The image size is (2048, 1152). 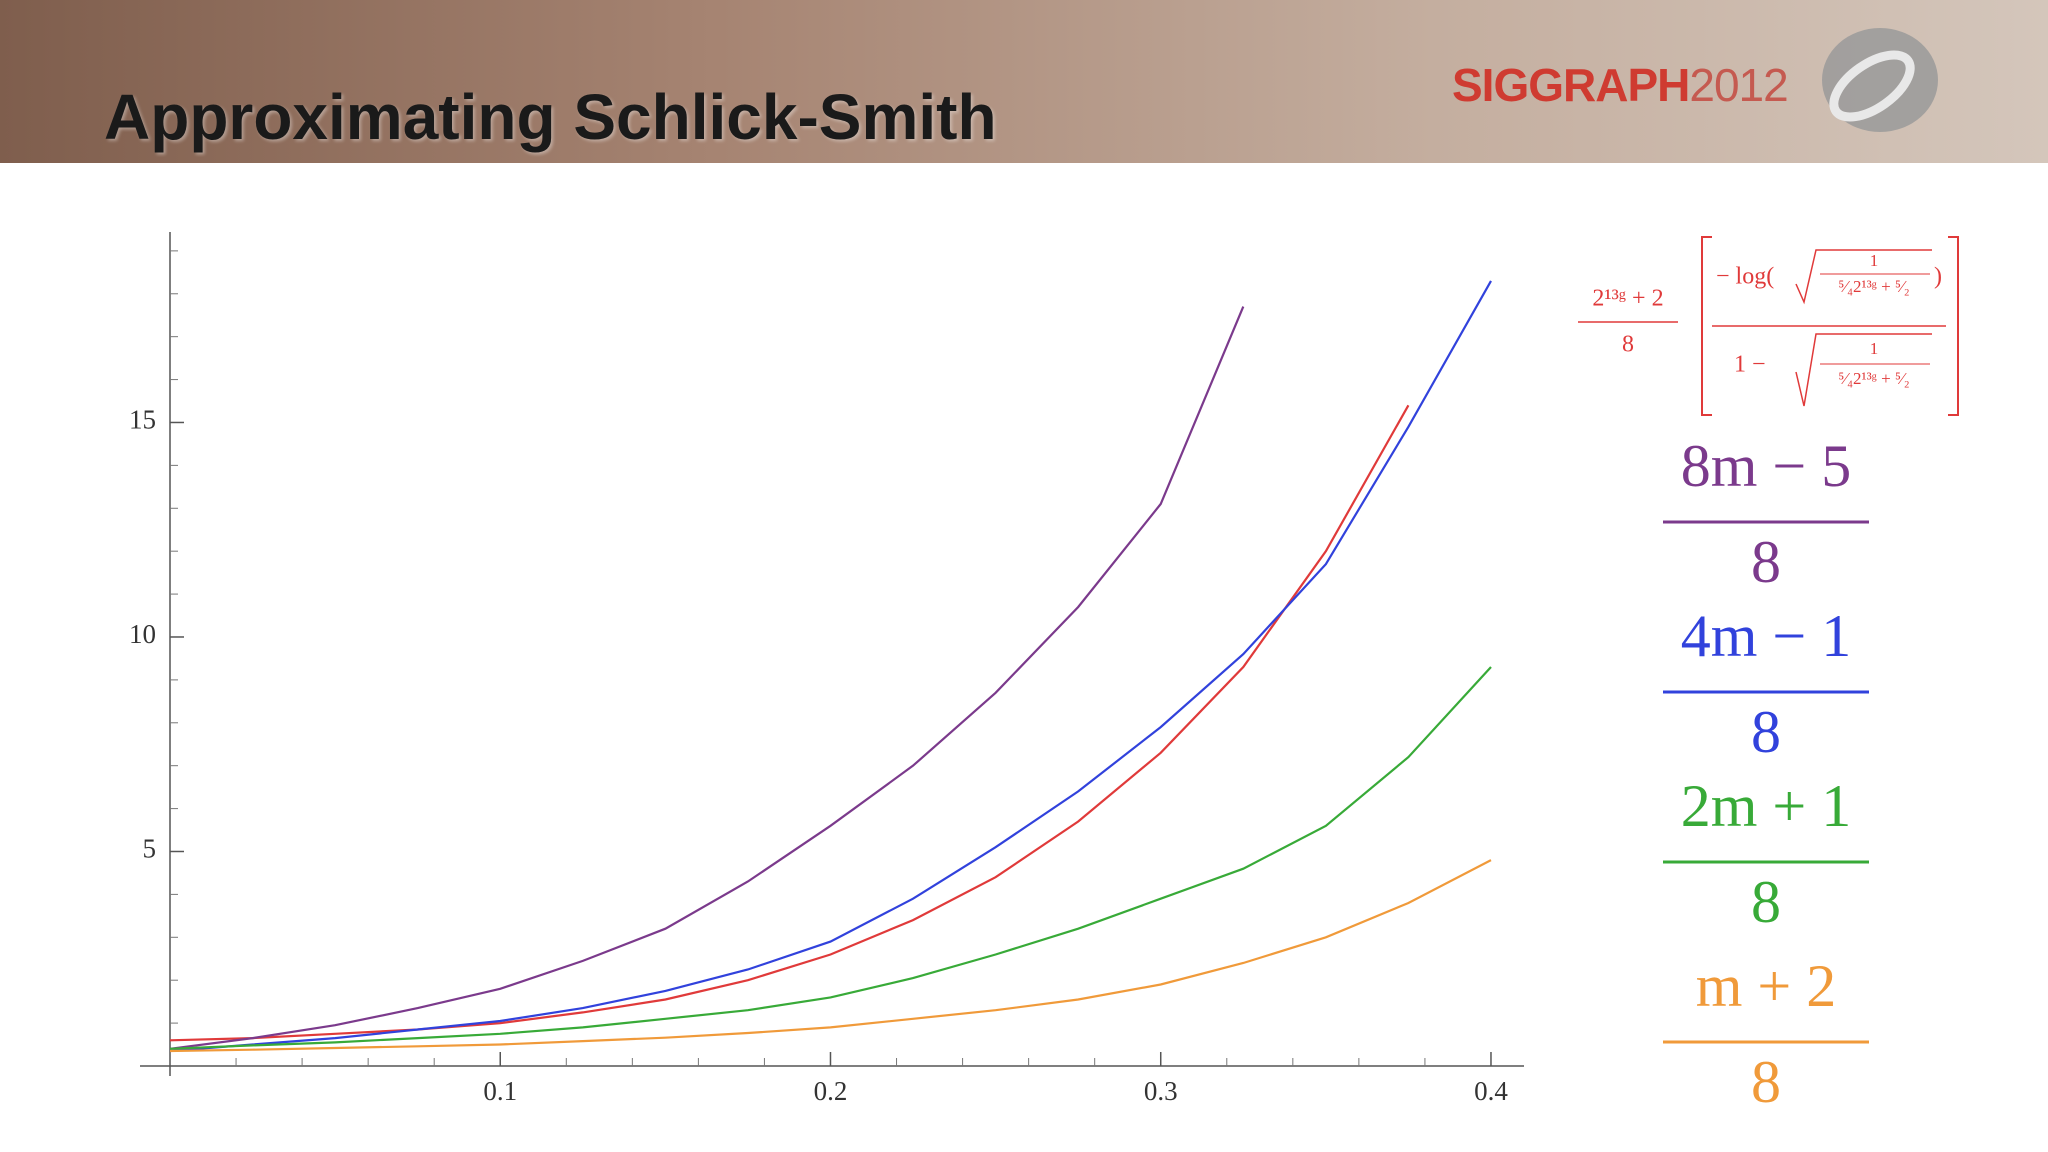 I want to click on x-tick-label: 0.3, so click(x=1161, y=1091).